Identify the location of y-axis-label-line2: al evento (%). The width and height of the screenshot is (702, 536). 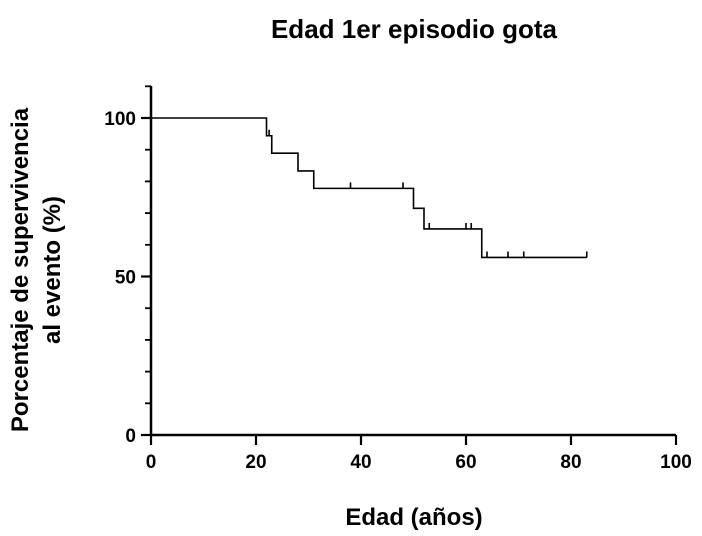
(52, 270).